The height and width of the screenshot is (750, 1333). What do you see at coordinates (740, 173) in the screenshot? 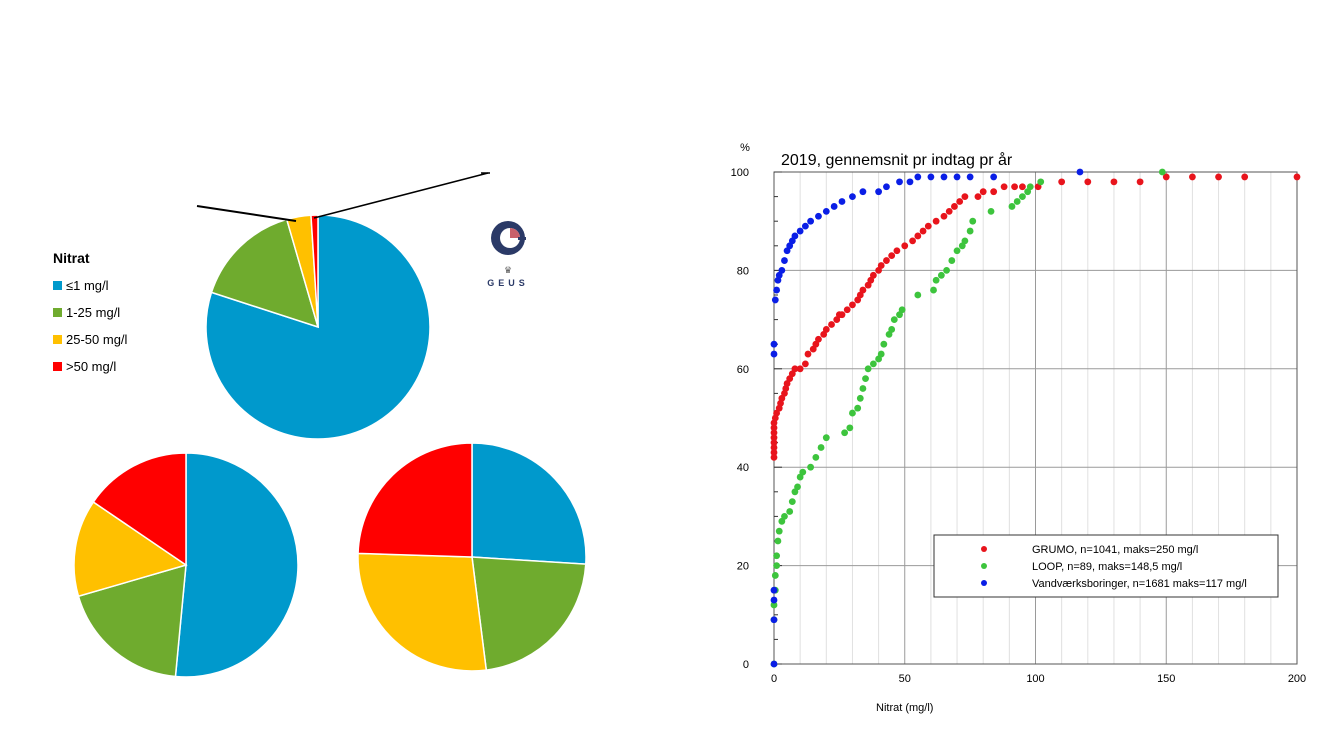
I see `y-tick-label: 100` at bounding box center [740, 173].